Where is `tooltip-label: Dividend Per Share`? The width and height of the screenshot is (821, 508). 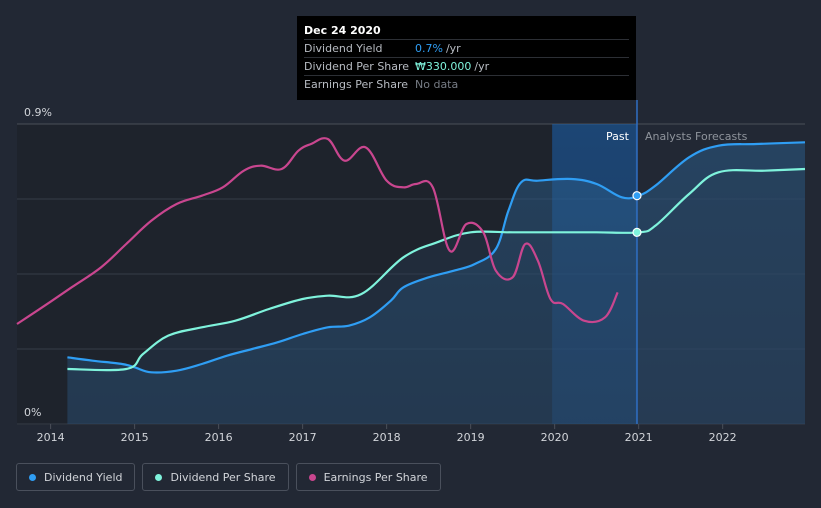
tooltip-label: Dividend Per Share is located at coordinates (357, 66).